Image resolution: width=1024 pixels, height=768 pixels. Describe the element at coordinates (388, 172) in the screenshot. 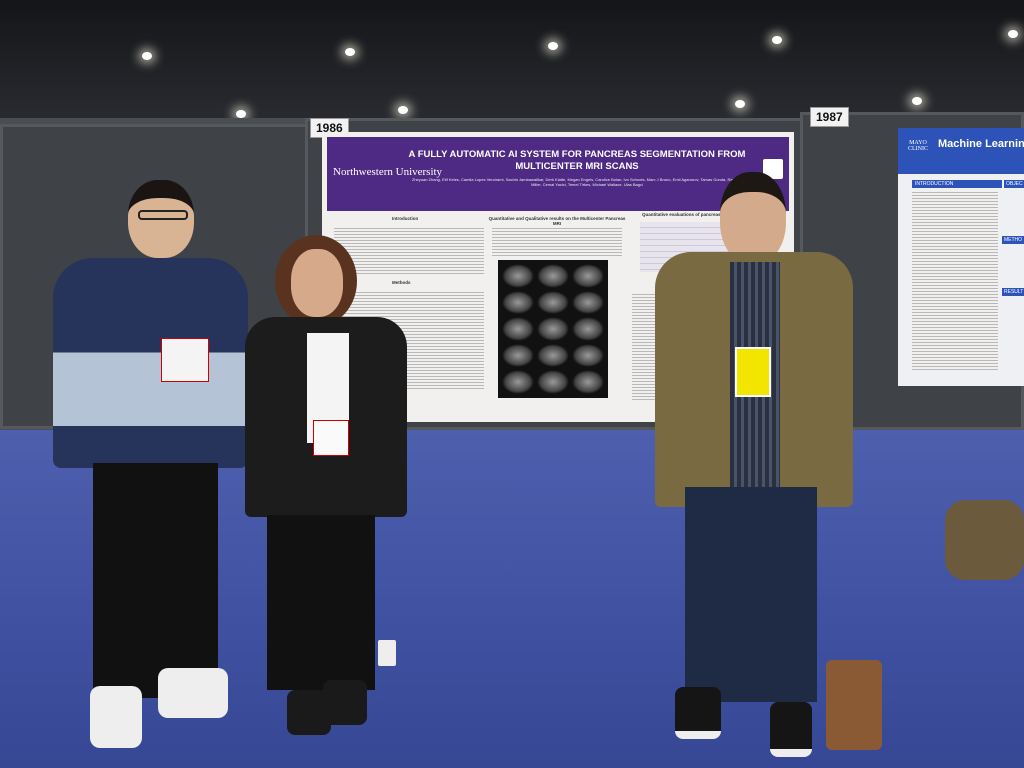

I see `university-logo: Northwestern University` at that location.